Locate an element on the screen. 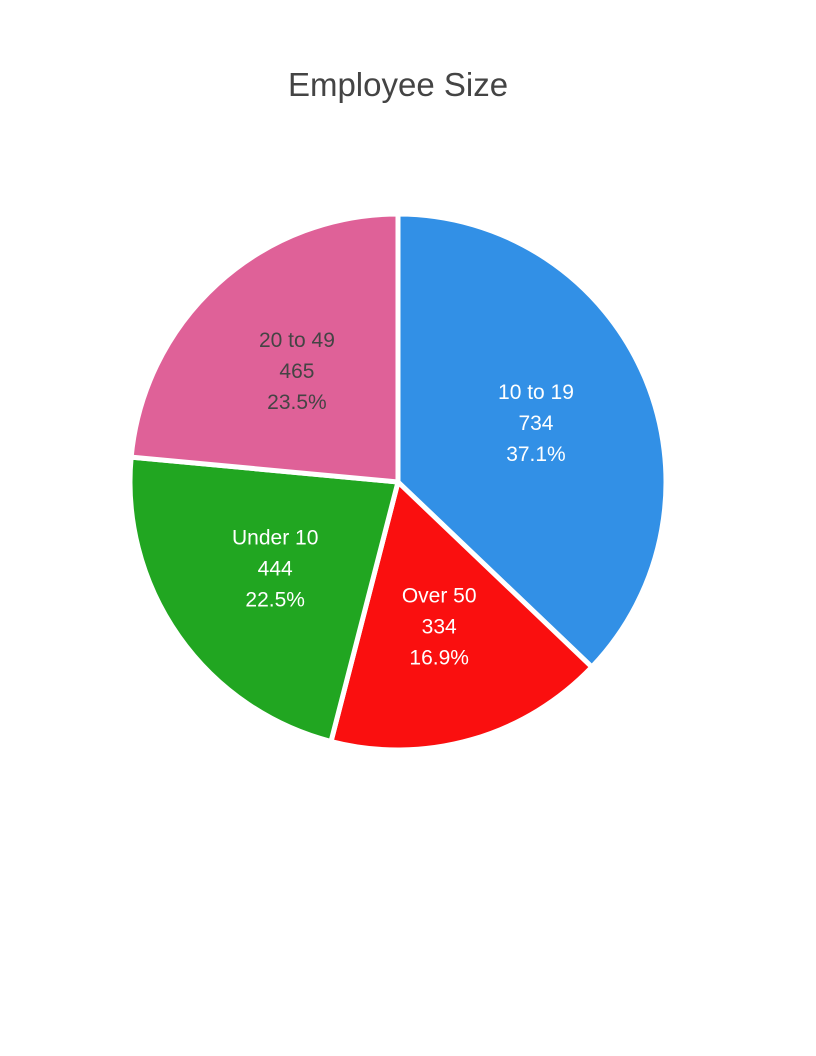 This screenshot has height=1056, width=816. slice-value: 734 is located at coordinates (535, 423).